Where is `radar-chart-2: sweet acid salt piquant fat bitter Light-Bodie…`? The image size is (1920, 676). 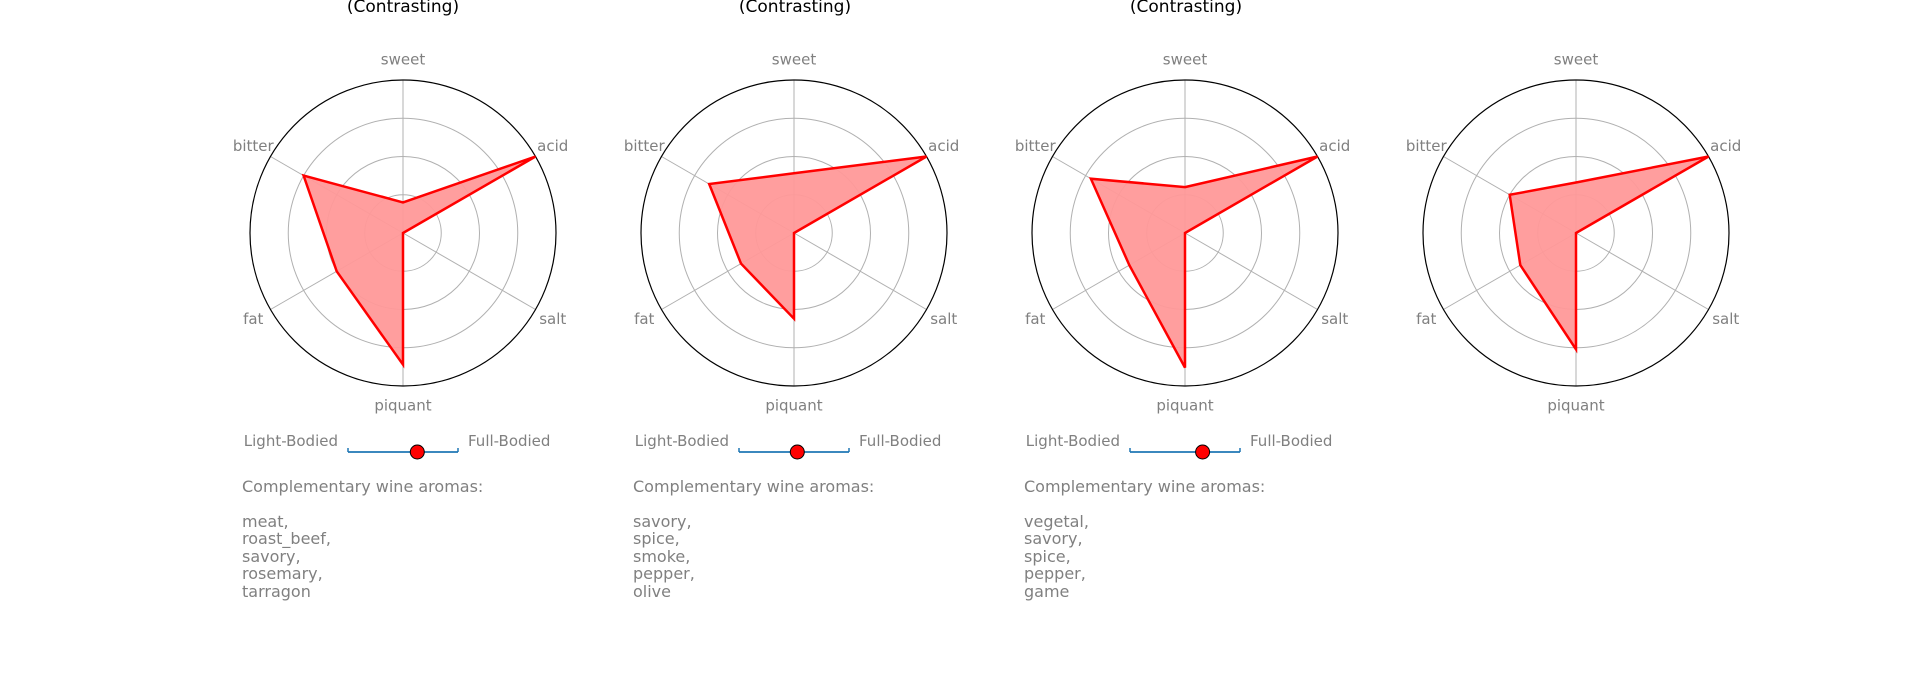 radar-chart-2: sweet acid salt piquant fat bitter Light-Bodie… is located at coordinates (791, 255).